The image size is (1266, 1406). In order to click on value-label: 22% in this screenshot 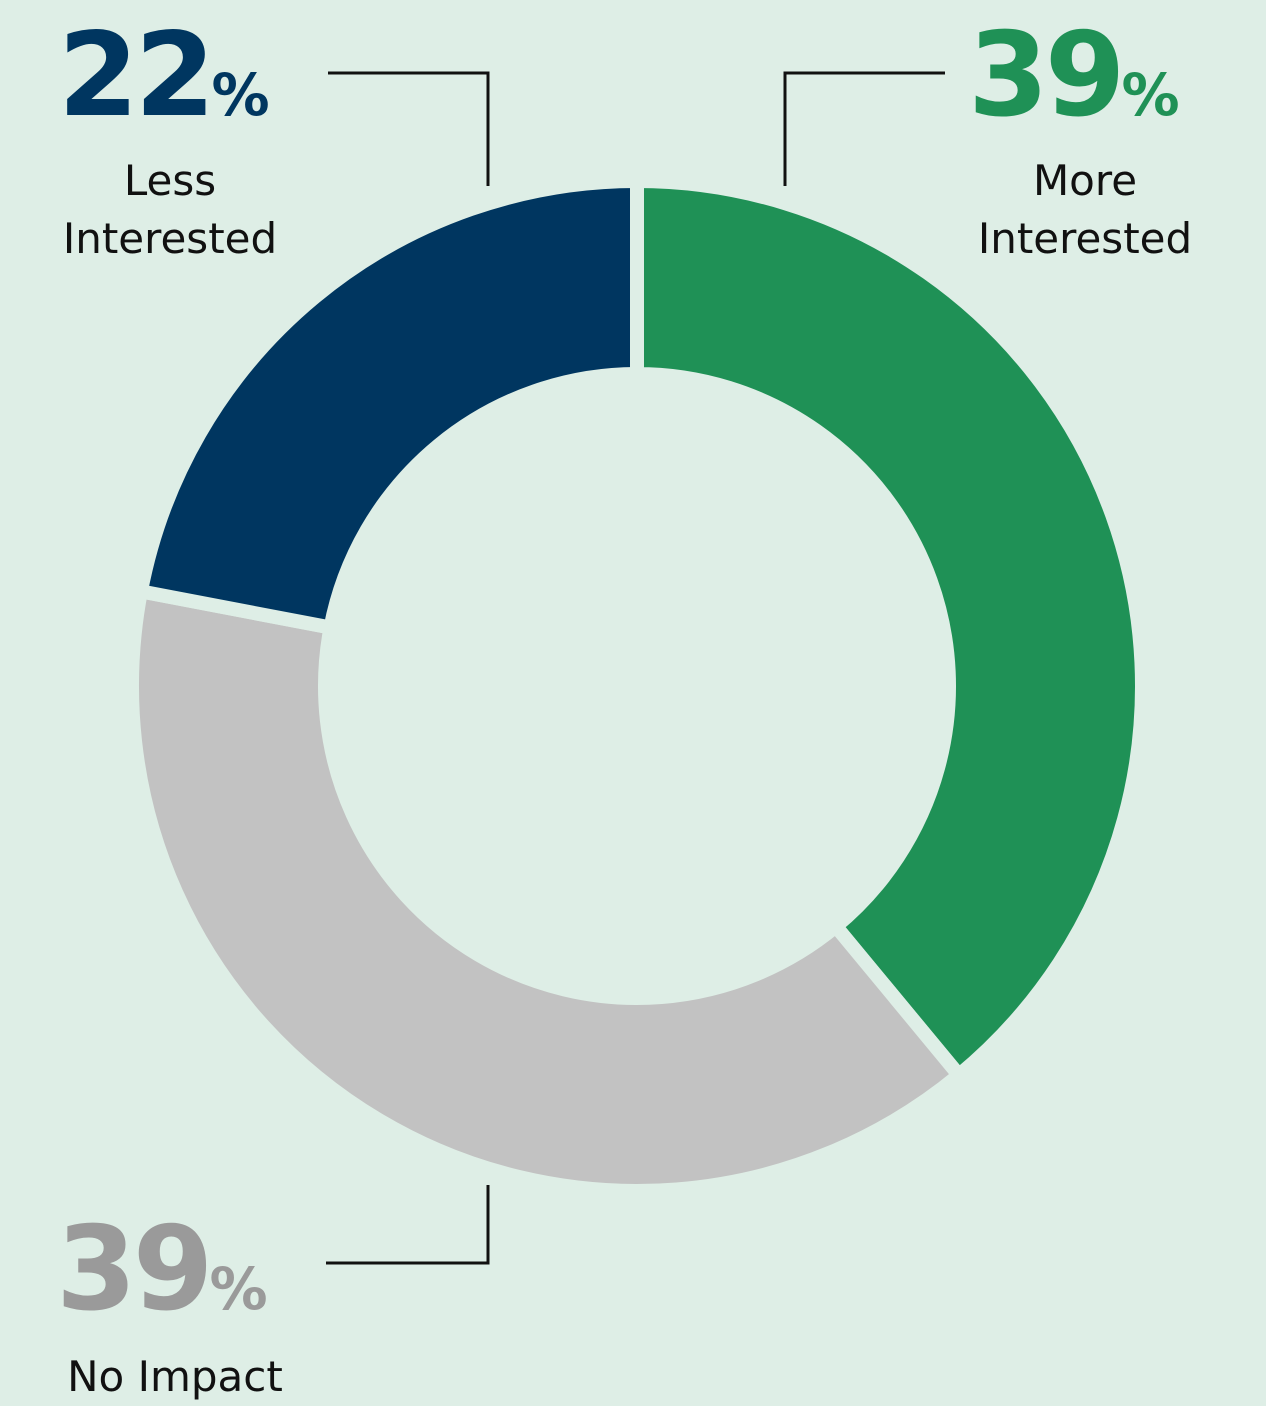, I will do `click(164, 76)`.